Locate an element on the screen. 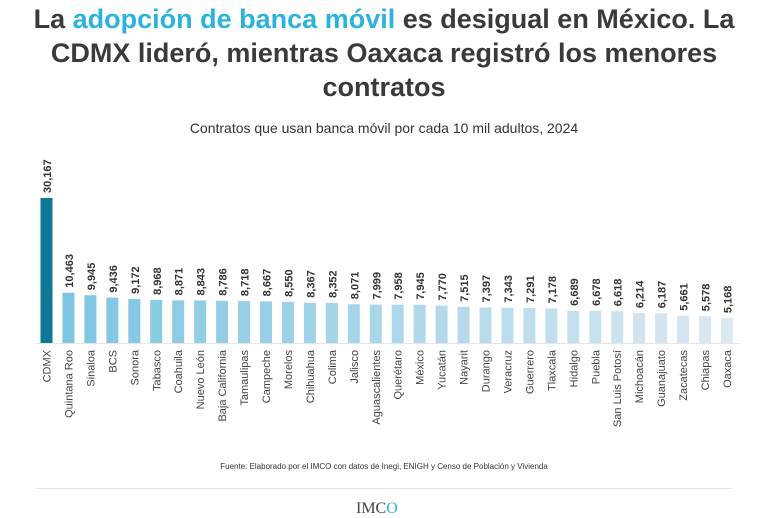 Image resolution: width=768 pixels, height=518 pixels. value-label: 8,667 is located at coordinates (268, 283).